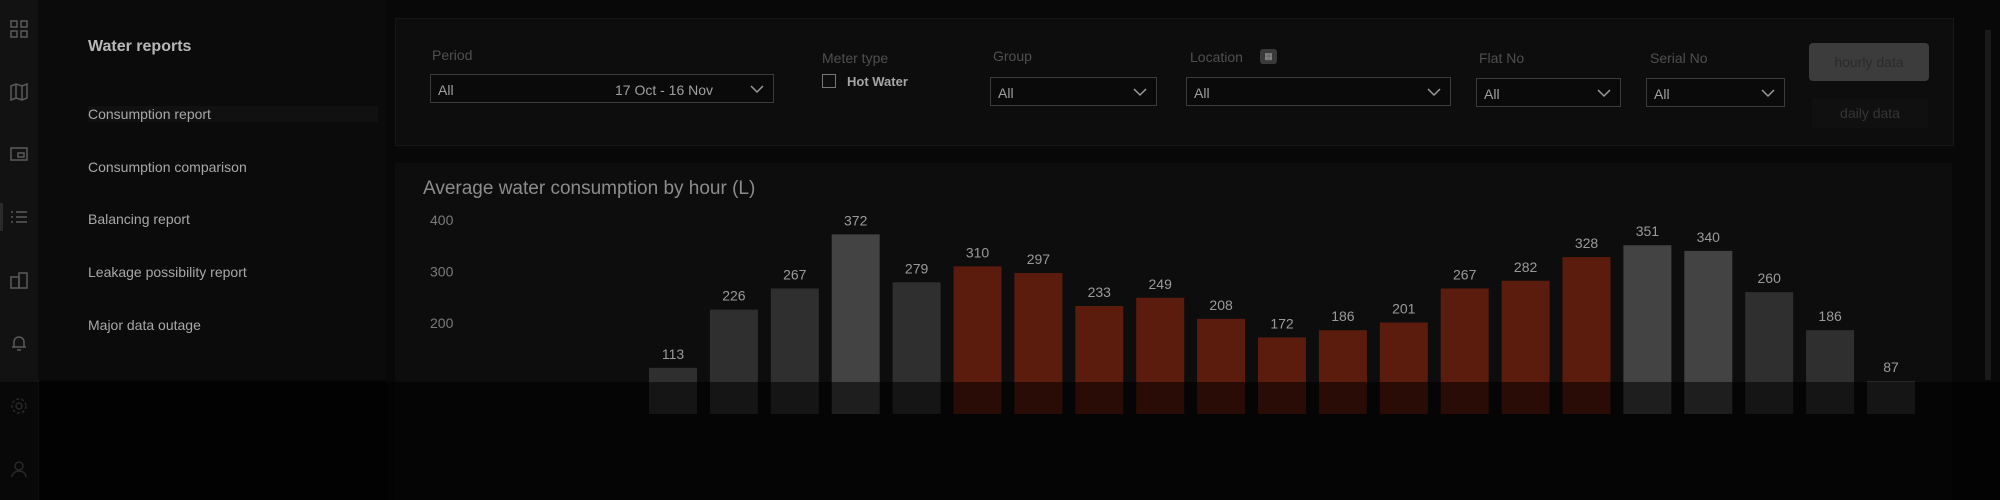 The width and height of the screenshot is (2000, 500). Describe the element at coordinates (446, 90) in the screenshot. I see `period-value: All` at that location.